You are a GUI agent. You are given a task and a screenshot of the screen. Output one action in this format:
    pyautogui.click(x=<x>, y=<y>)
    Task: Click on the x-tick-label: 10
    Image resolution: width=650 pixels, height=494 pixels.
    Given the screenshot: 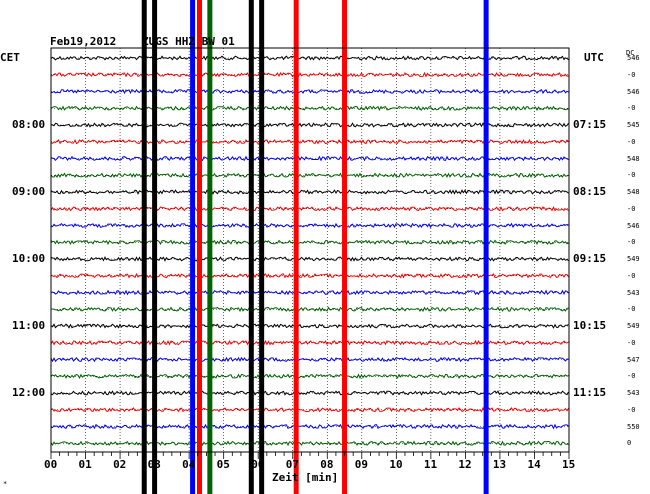 What is the action you would take?
    pyautogui.click(x=396, y=464)
    